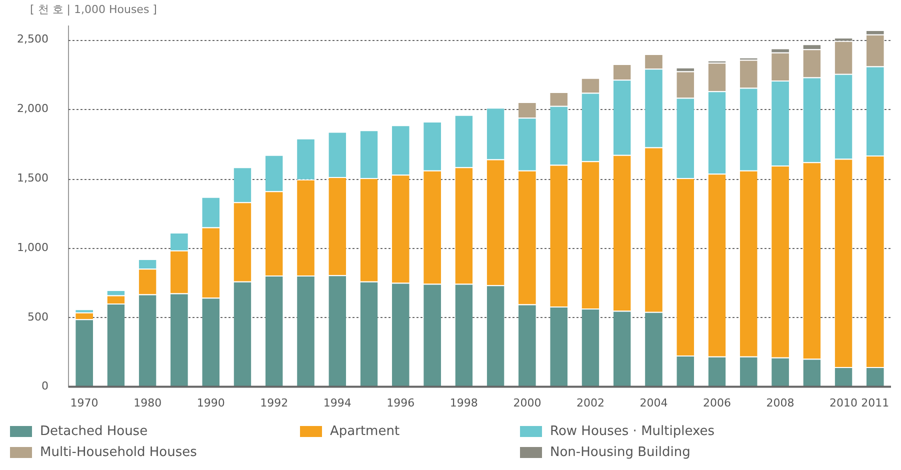 This screenshot has height=470, width=901. What do you see at coordinates (527, 403) in the screenshot?
I see `x-tick-label: 2000` at bounding box center [527, 403].